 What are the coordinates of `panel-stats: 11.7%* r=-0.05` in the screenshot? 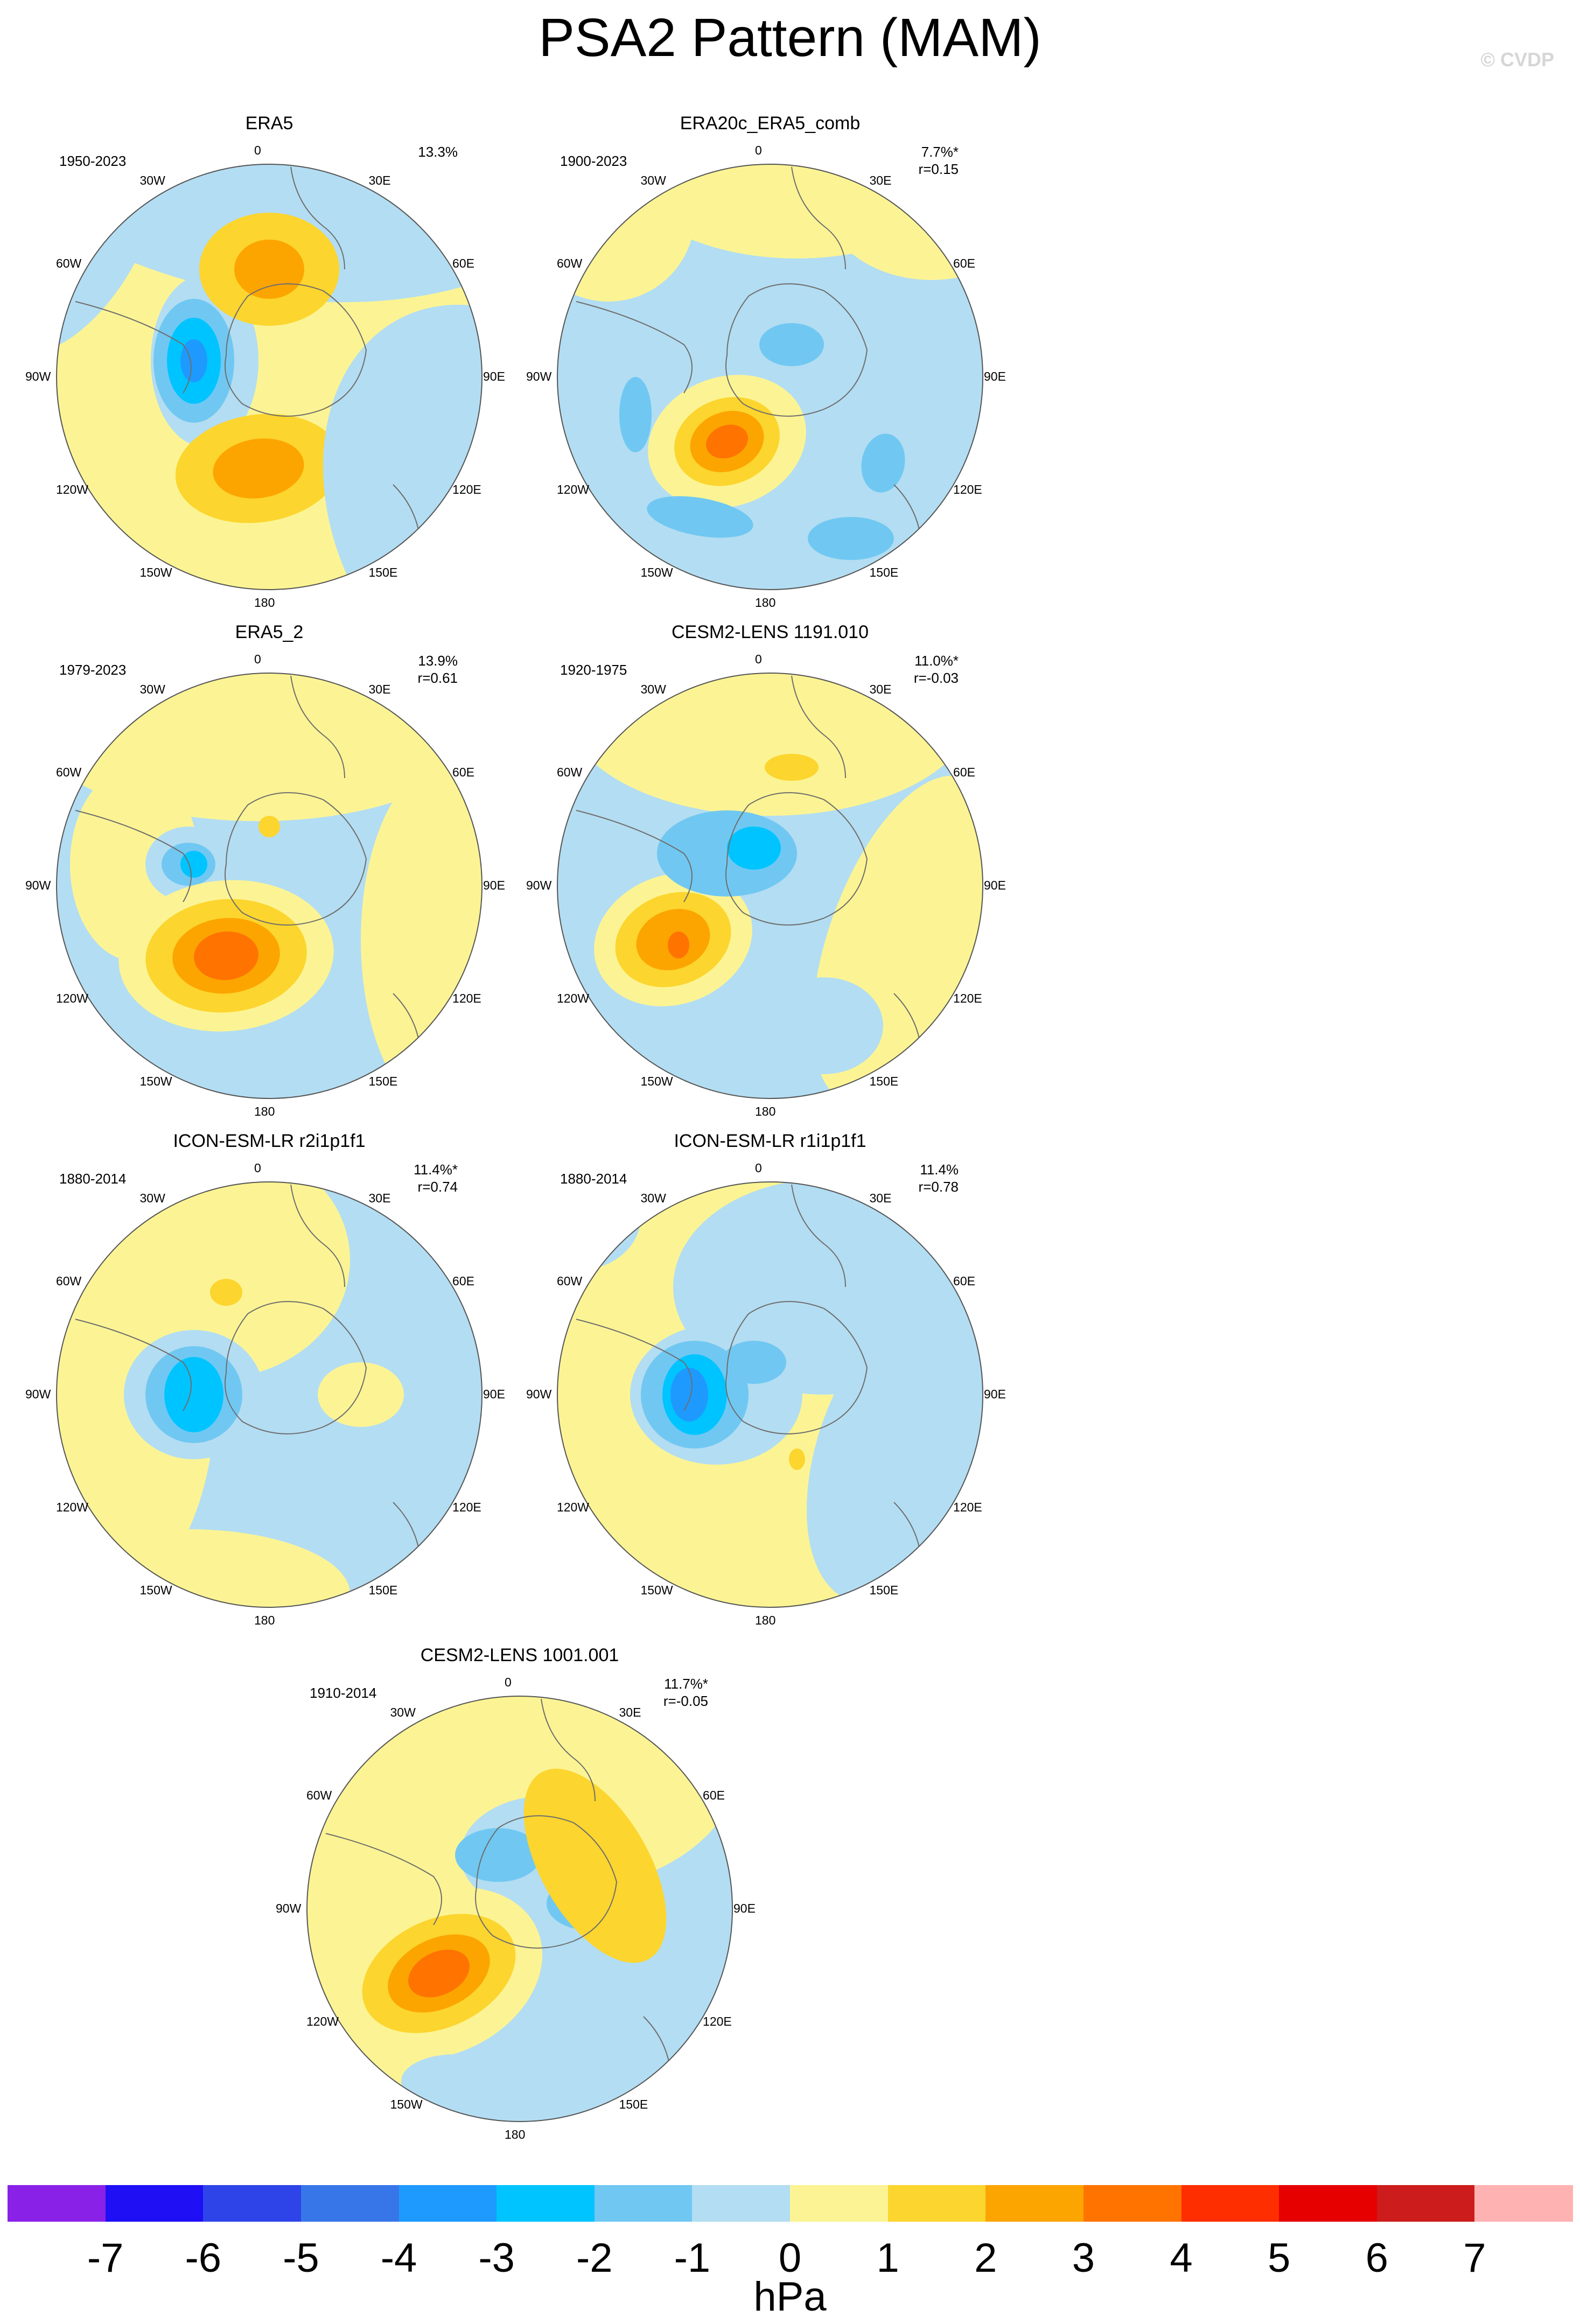 It's located at (680, 1692).